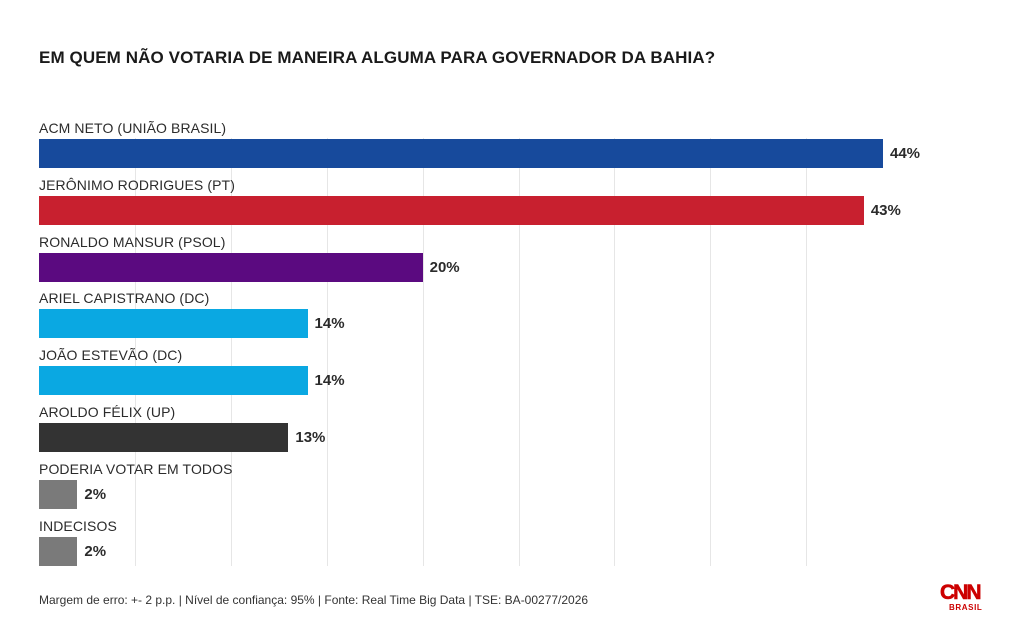  What do you see at coordinates (137, 184) in the screenshot?
I see `category-label: JERÔNIMO RODRIGUES (PT)` at bounding box center [137, 184].